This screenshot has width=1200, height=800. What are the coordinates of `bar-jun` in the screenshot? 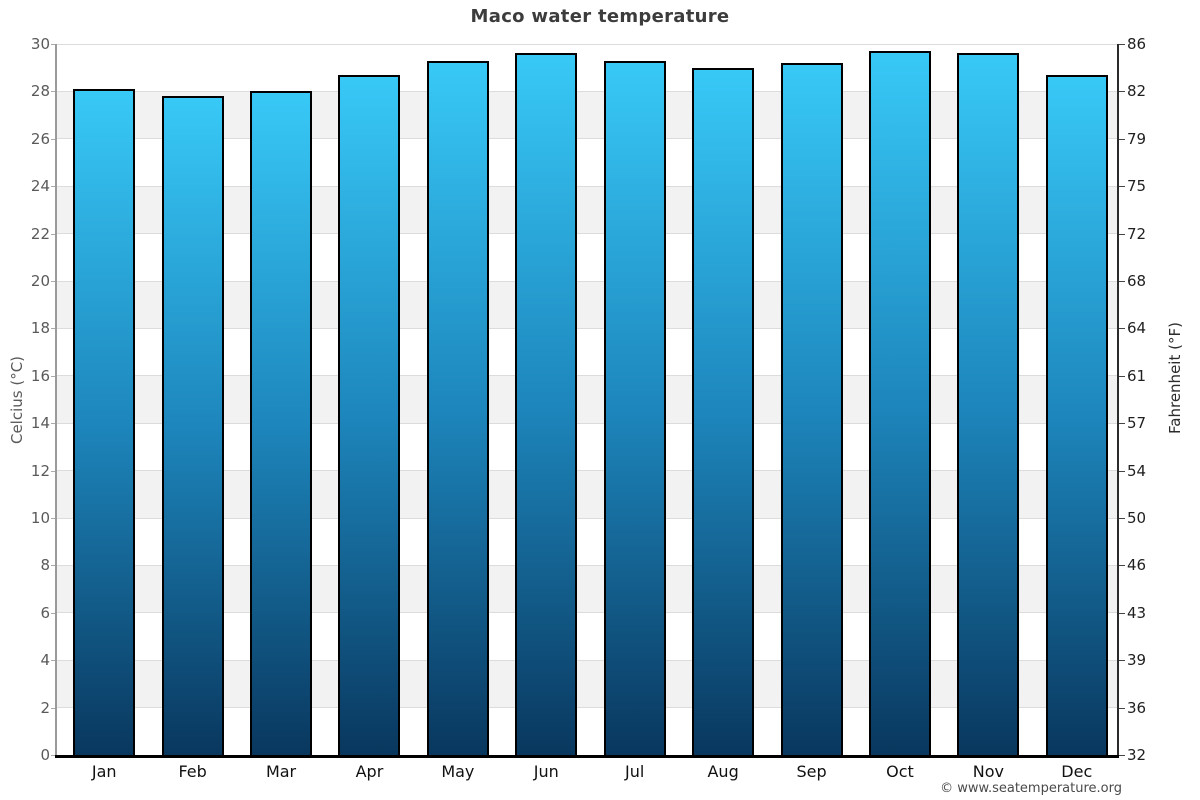 It's located at (546, 404).